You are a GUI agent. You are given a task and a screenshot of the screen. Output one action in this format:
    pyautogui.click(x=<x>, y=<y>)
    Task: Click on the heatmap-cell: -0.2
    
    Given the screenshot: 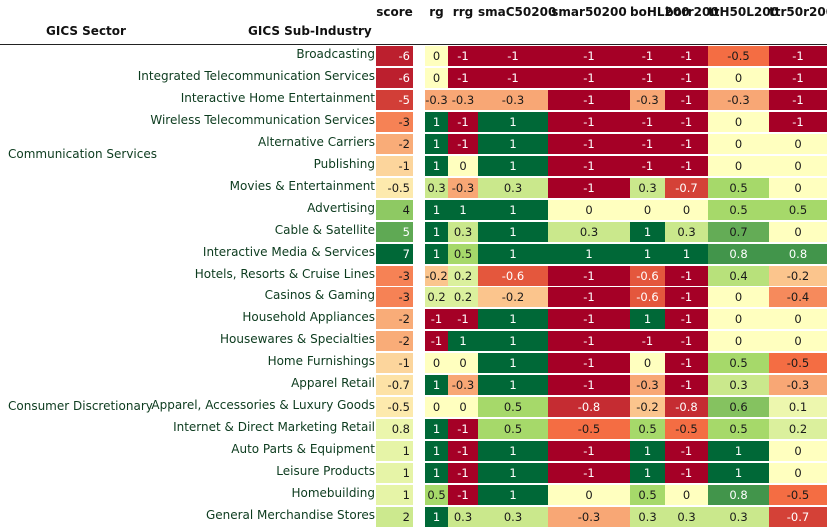 What is the action you would take?
    pyautogui.click(x=436, y=275)
    